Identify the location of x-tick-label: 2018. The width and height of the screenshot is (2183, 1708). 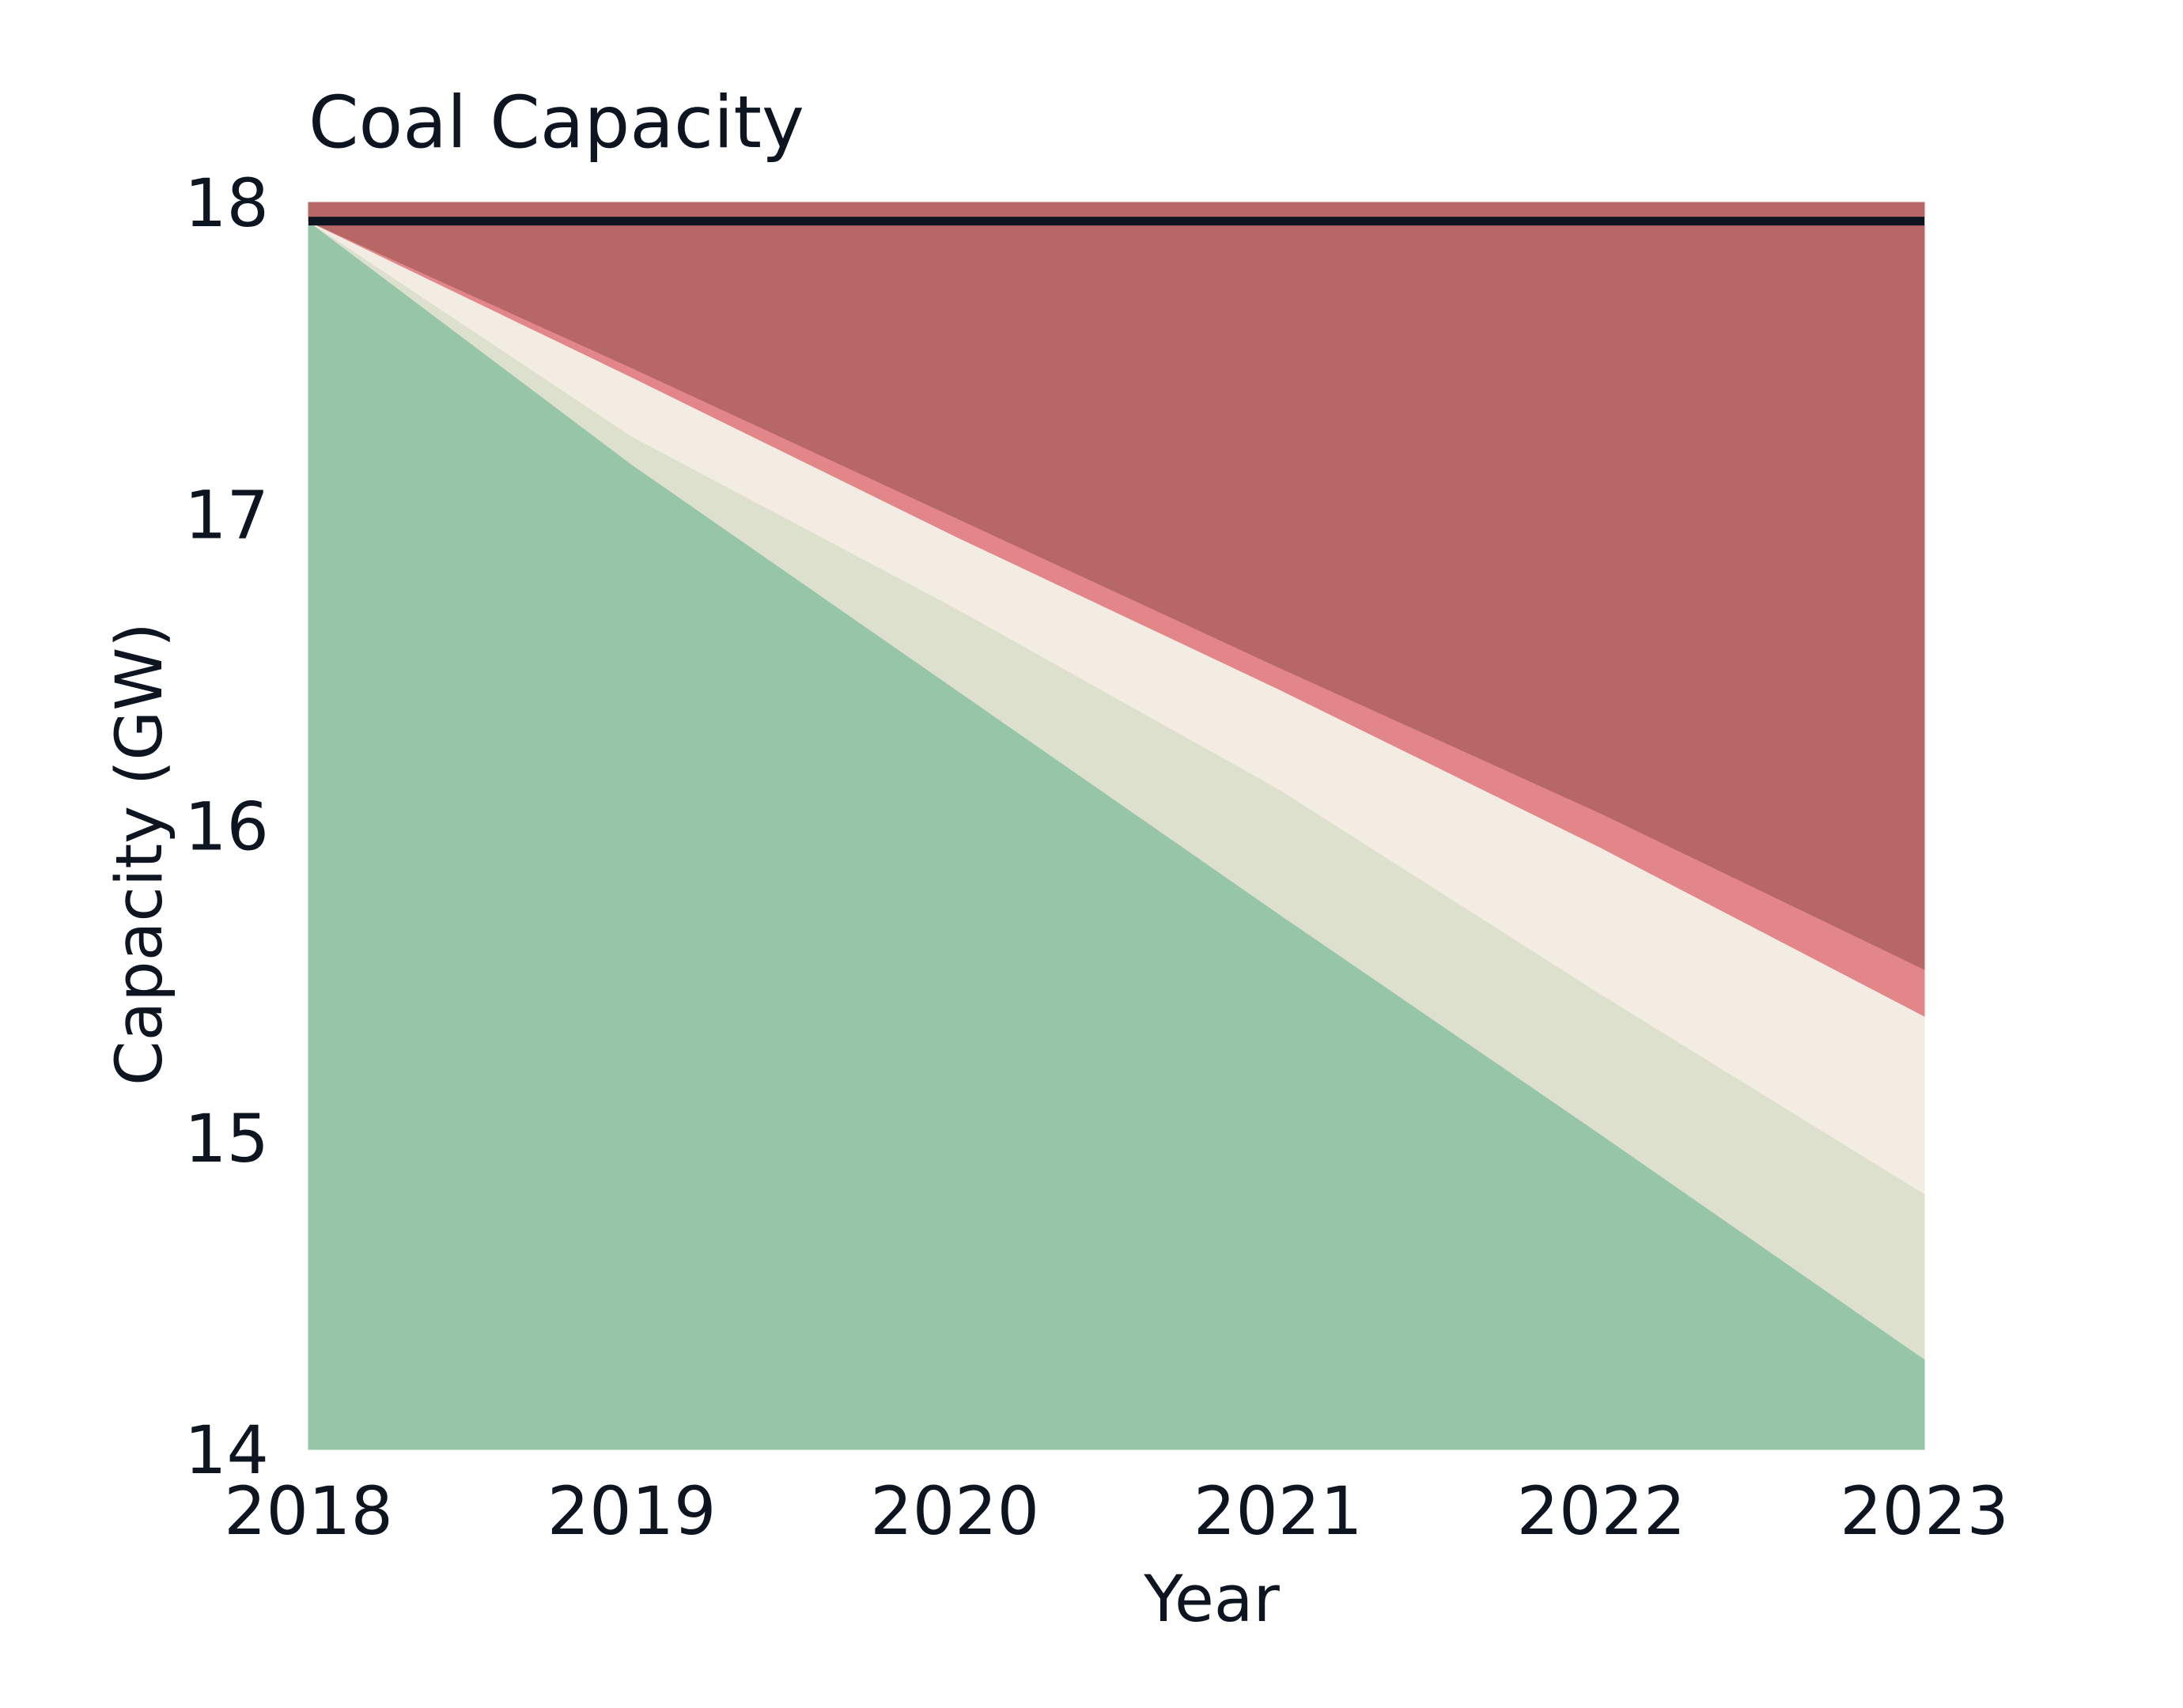
(308, 1511).